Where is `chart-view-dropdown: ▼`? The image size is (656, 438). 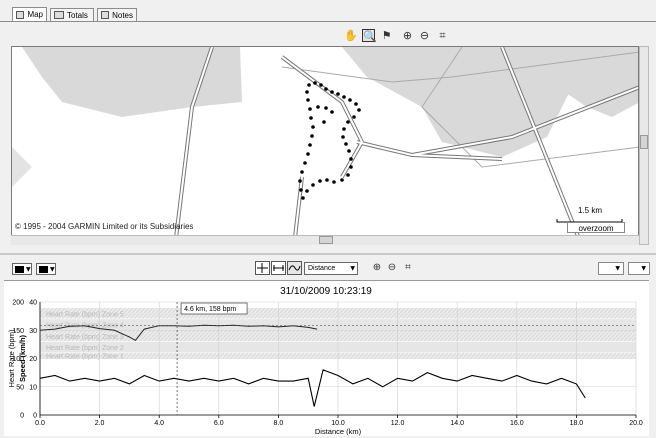 chart-view-dropdown: ▼ is located at coordinates (639, 268).